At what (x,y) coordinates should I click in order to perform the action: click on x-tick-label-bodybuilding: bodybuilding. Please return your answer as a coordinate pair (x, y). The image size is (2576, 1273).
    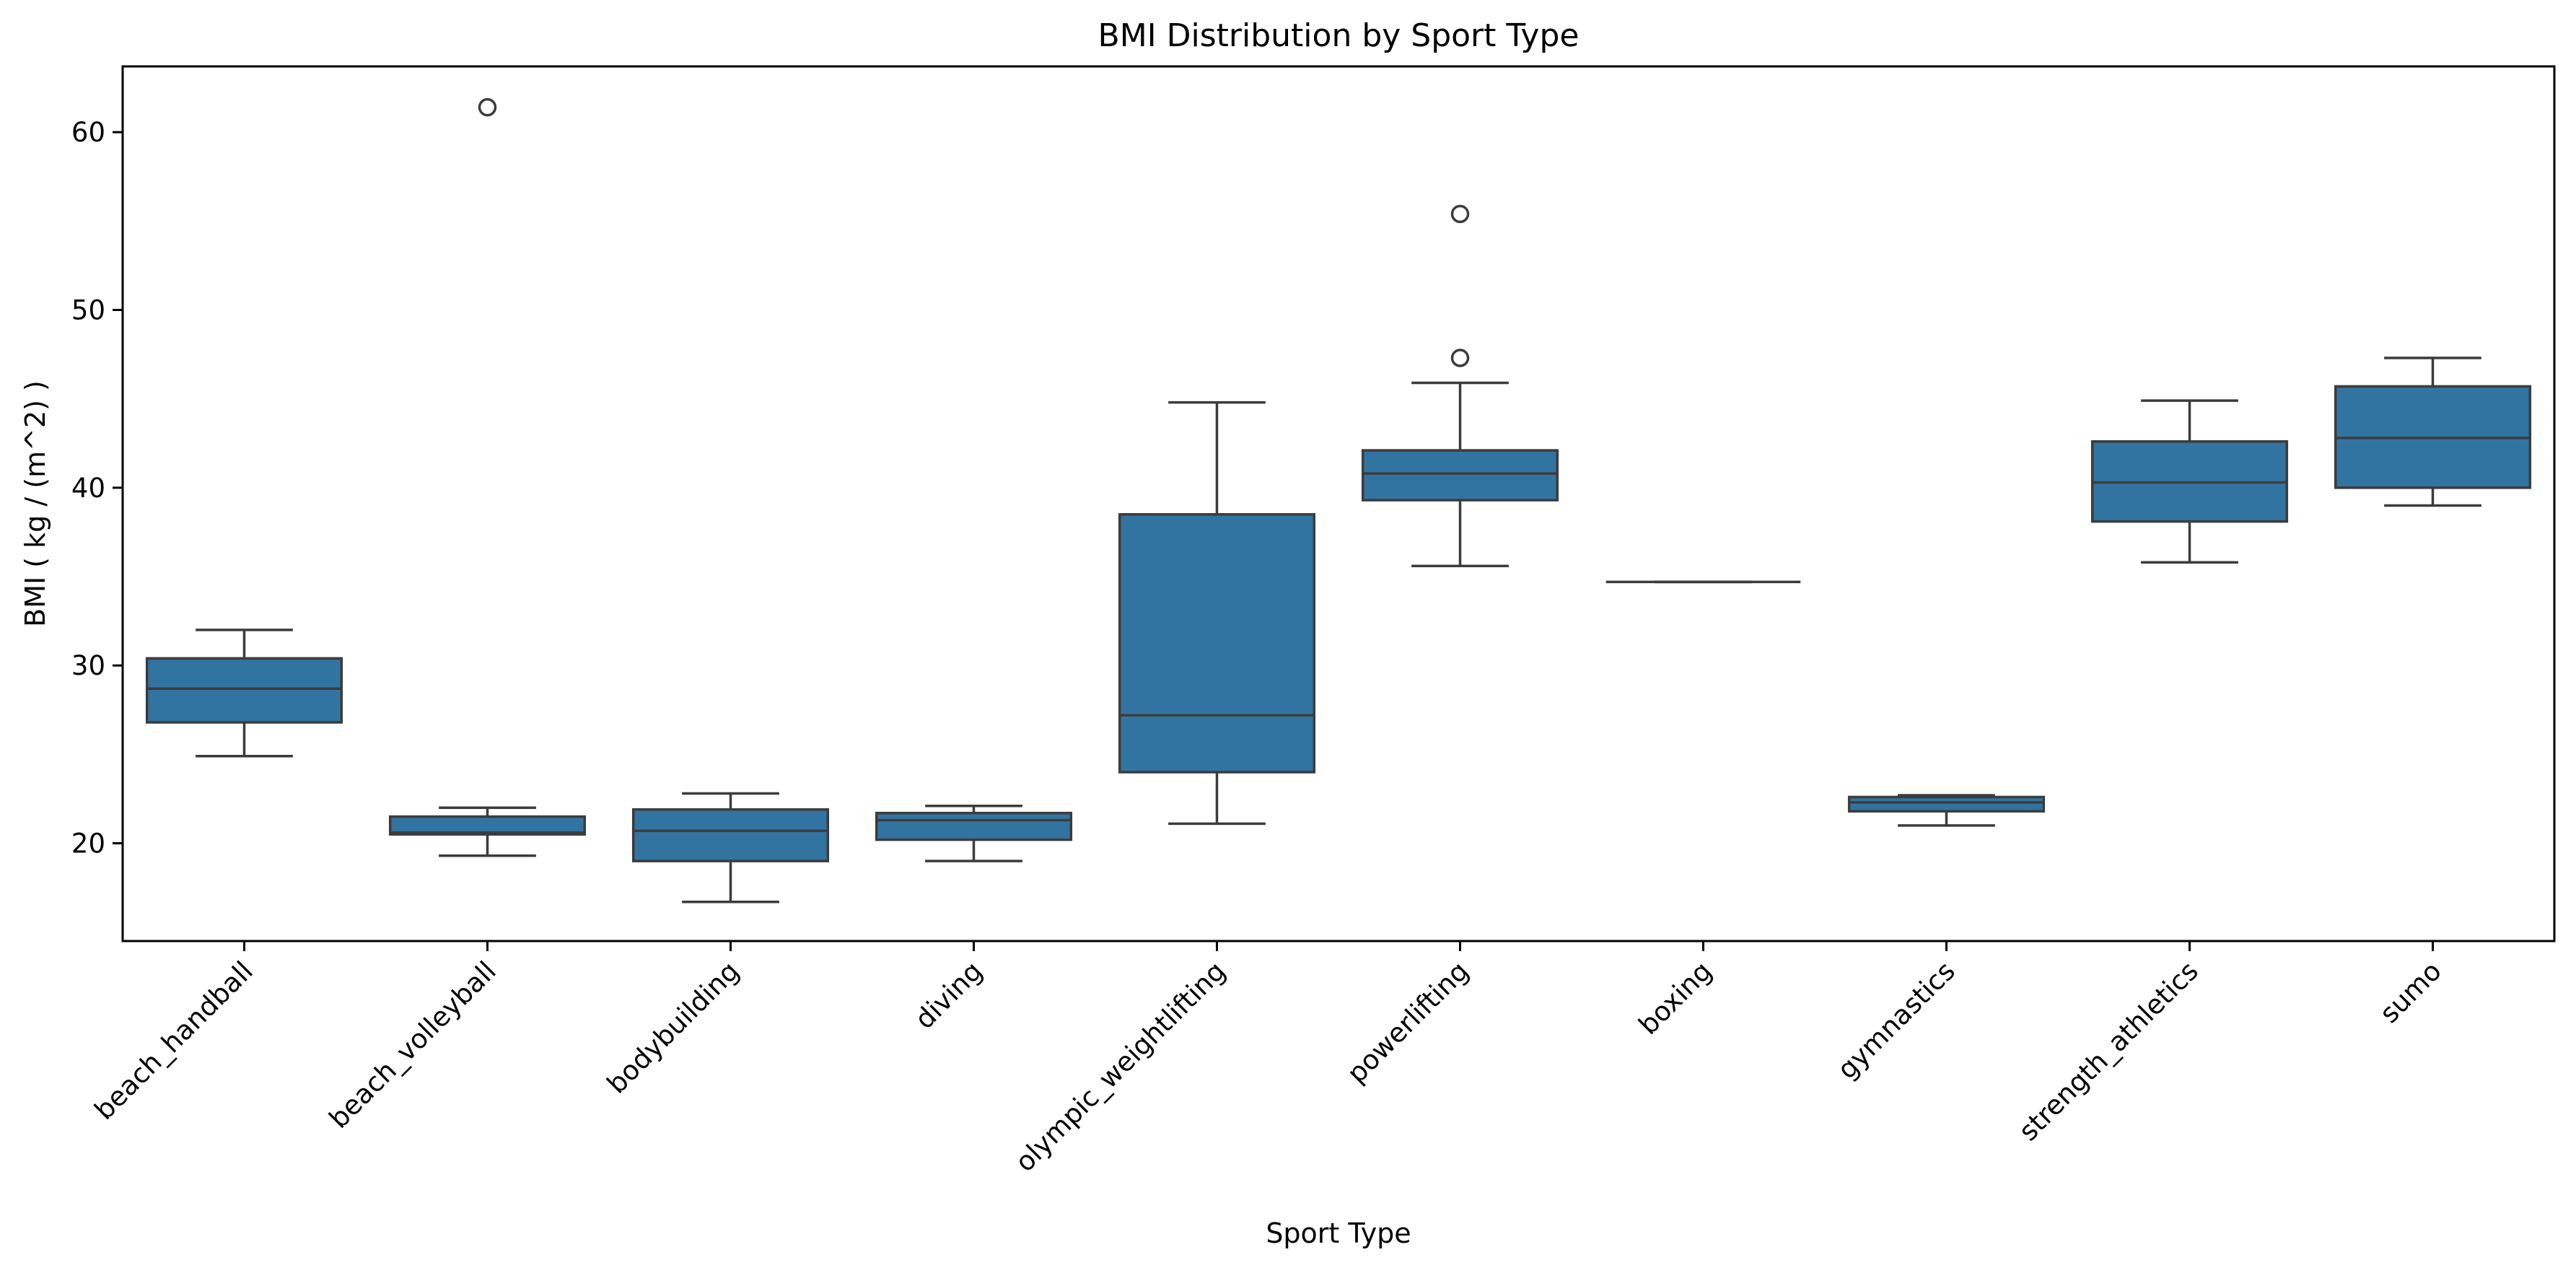
    Looking at the image, I should click on (673, 1027).